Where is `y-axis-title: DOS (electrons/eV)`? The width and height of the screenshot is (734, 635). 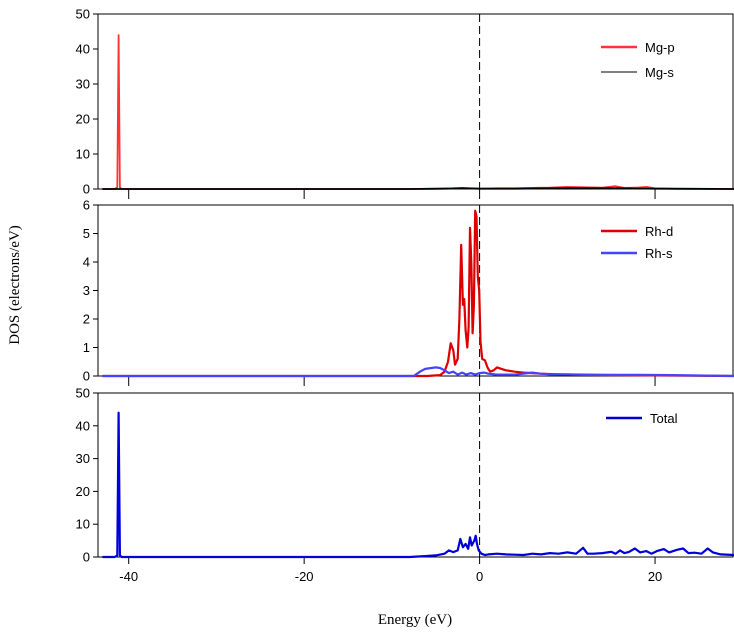
y-axis-title: DOS (electrons/eV) is located at coordinates (15, 285).